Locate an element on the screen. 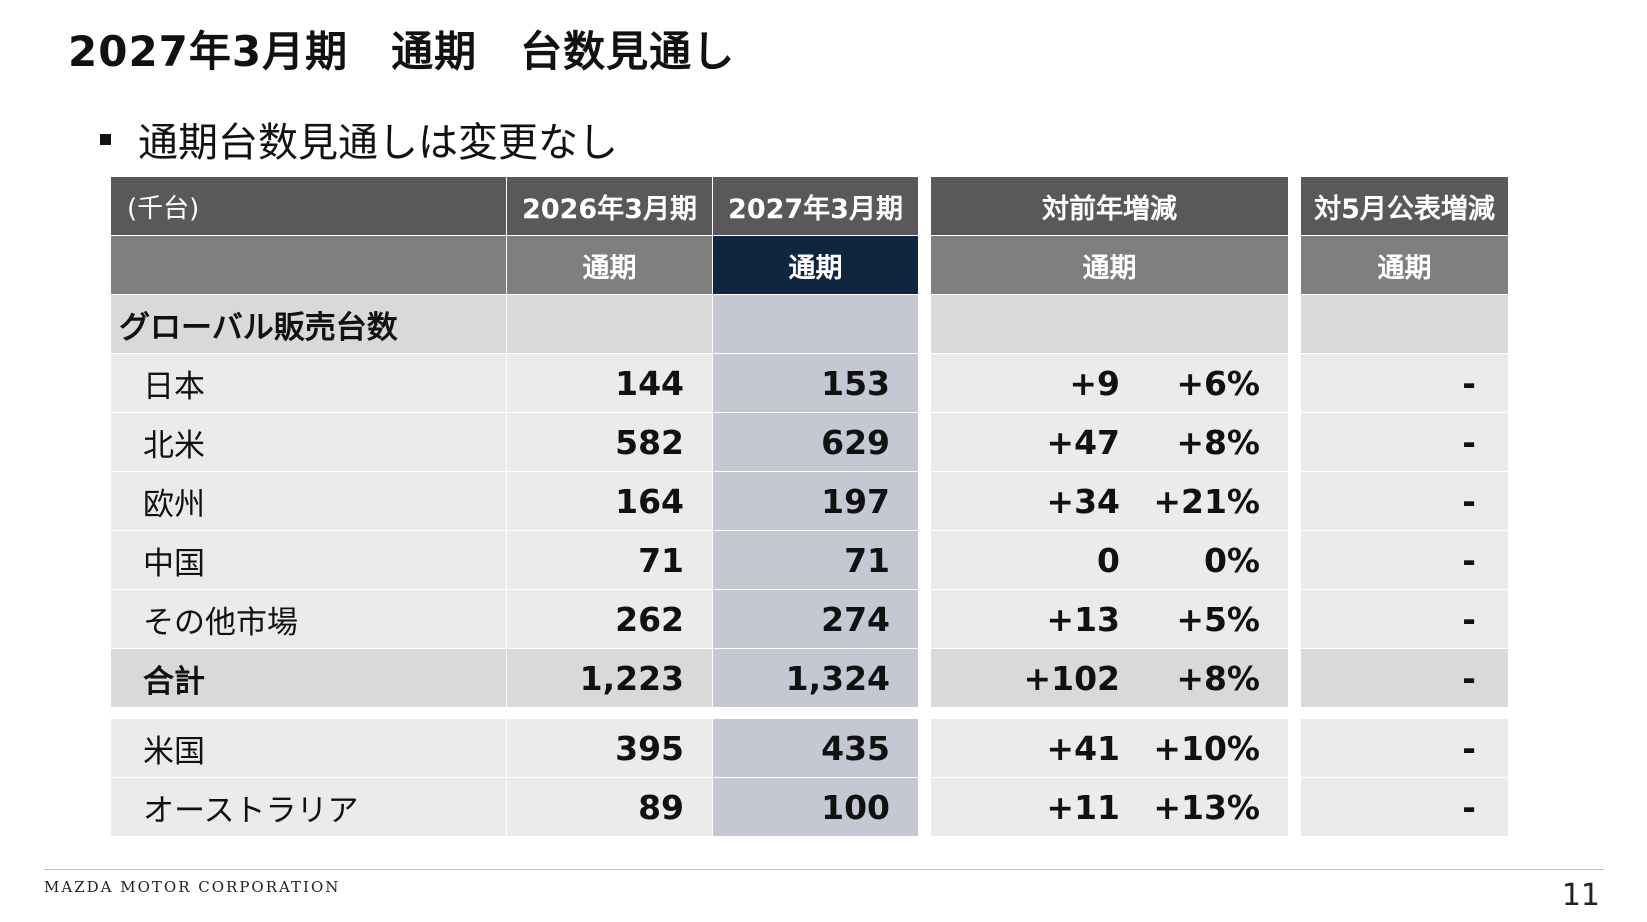  value-yoy: +13 +5% is located at coordinates (1109, 619).